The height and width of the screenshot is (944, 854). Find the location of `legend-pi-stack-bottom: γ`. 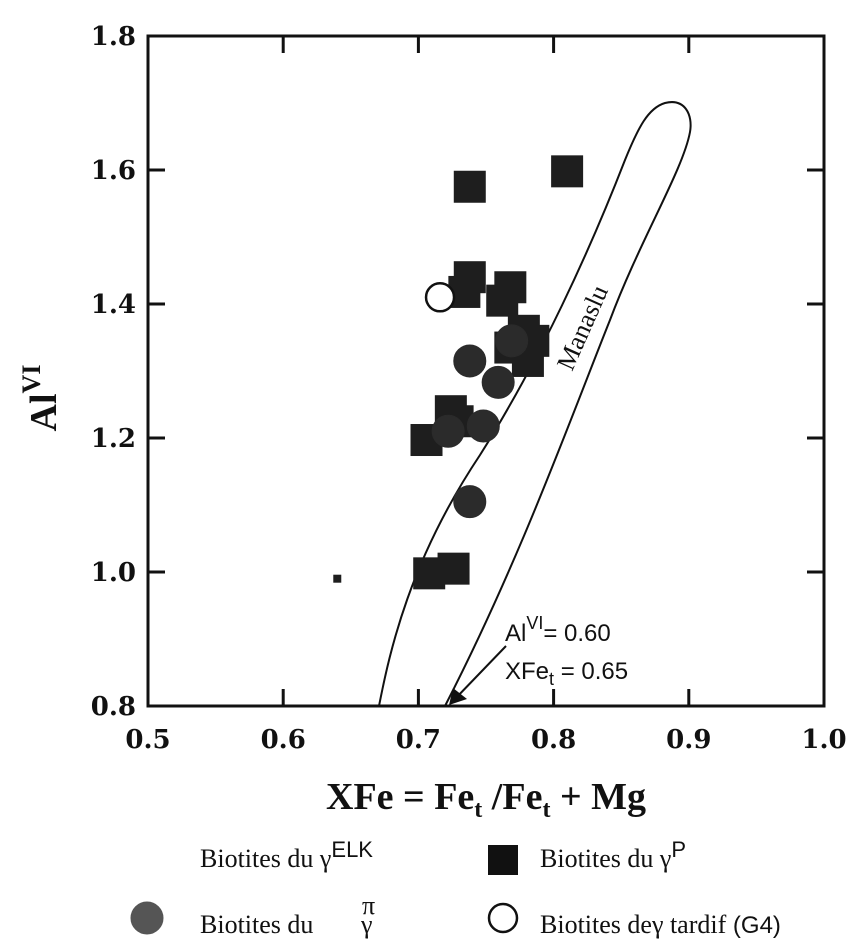

legend-pi-stack-bottom: γ is located at coordinates (366, 924).